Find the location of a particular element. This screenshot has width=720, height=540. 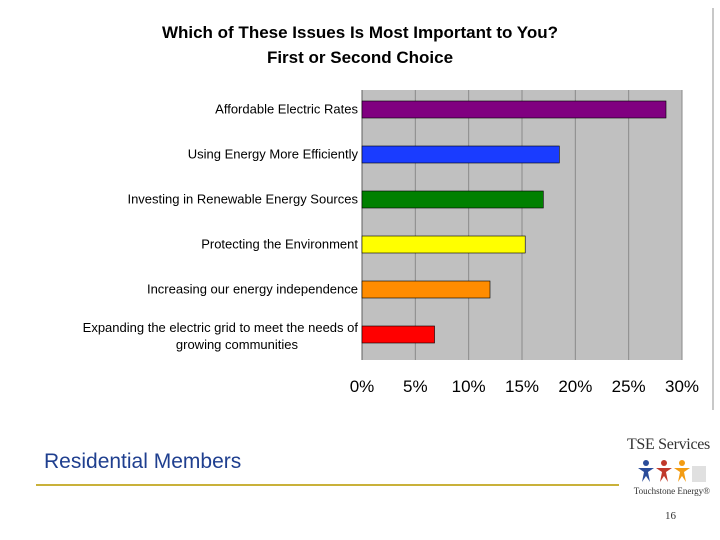

category-label: Investing in Renewable Energy Sources is located at coordinates (242, 199).